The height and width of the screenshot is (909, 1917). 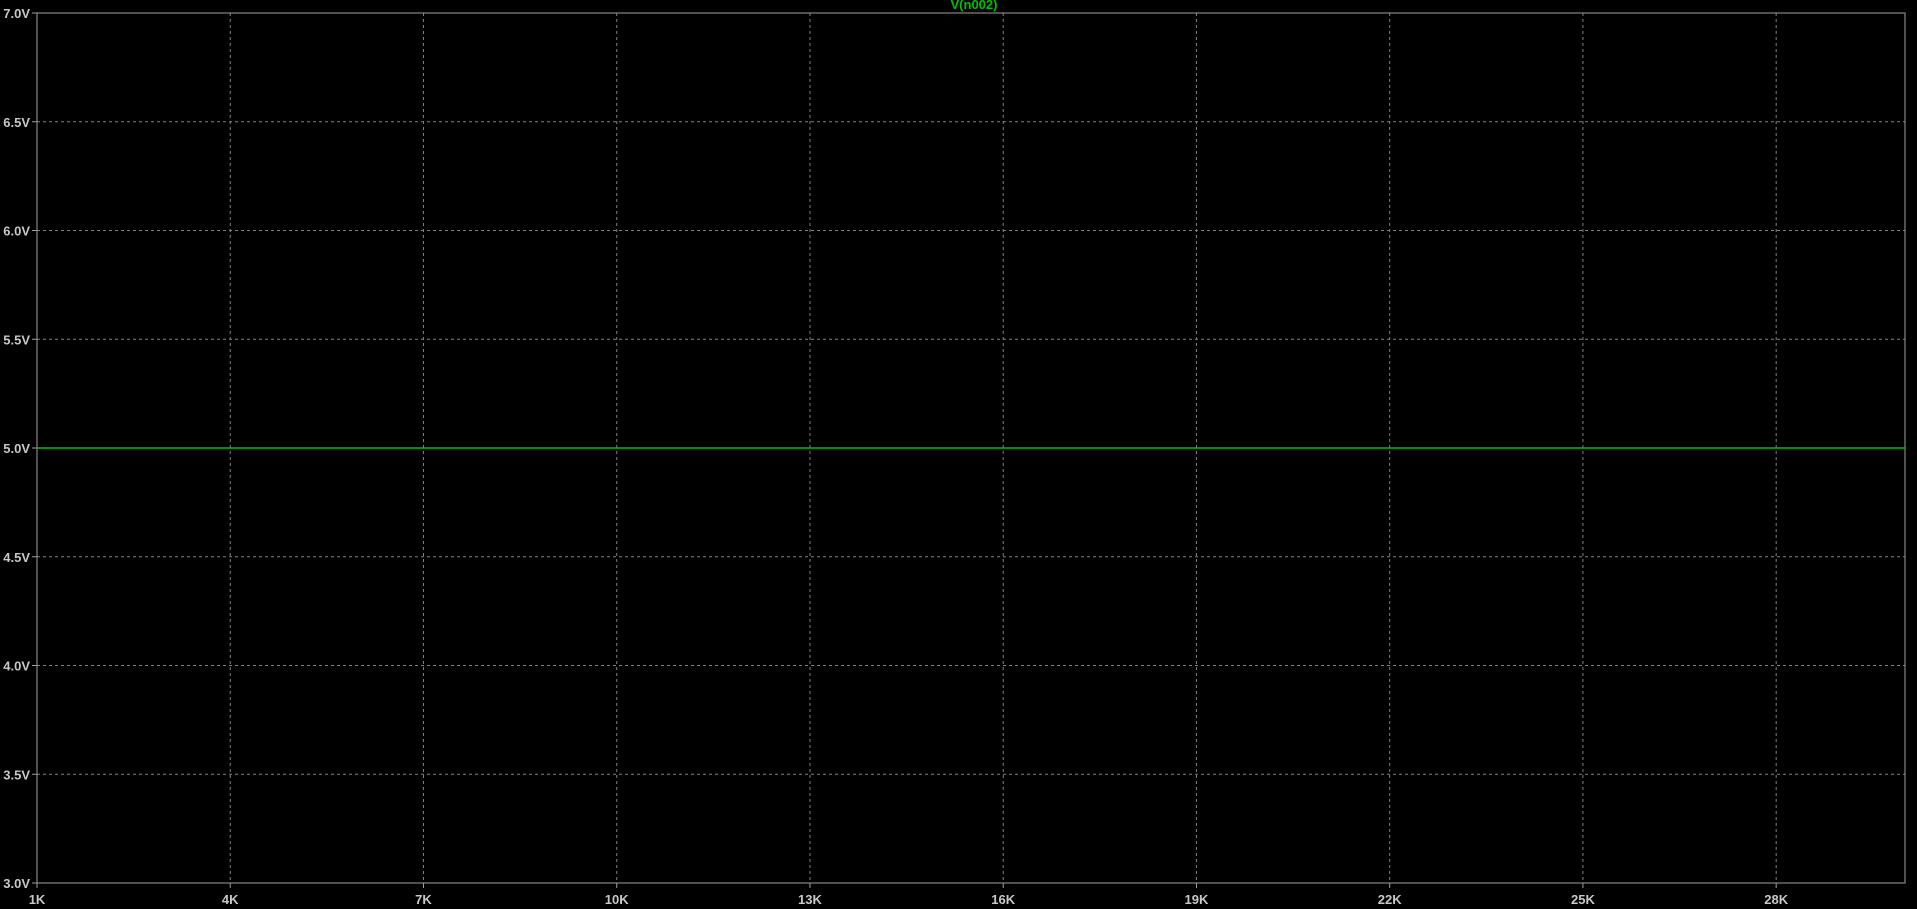 I want to click on x-tick-label: 4K, so click(x=230, y=899).